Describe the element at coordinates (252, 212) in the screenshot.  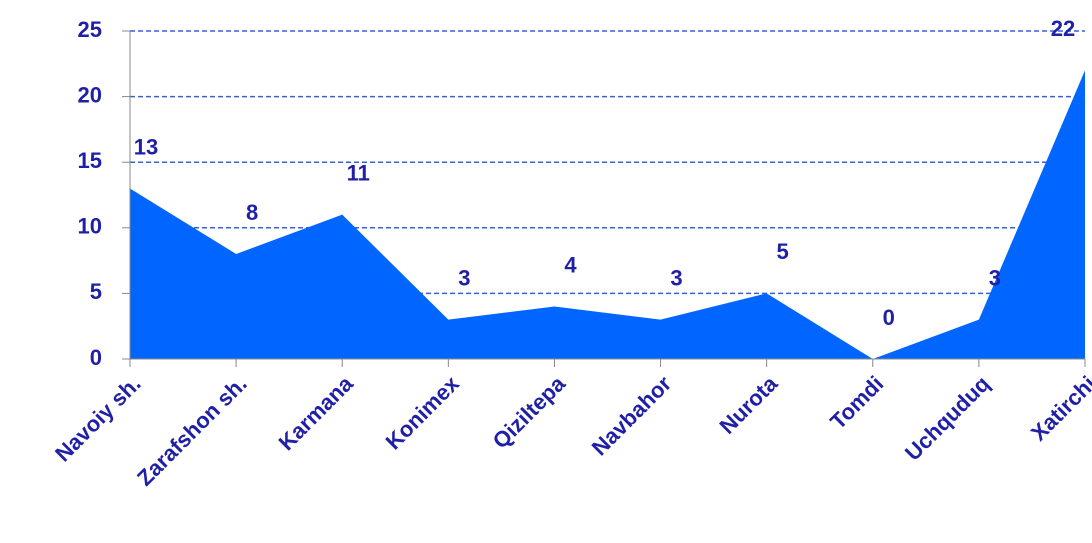
I see `data-label: 8` at that location.